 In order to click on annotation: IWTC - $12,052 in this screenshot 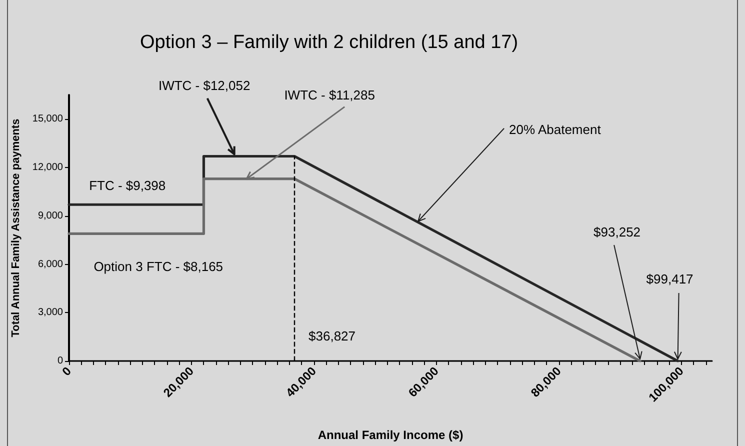, I will do `click(204, 85)`.